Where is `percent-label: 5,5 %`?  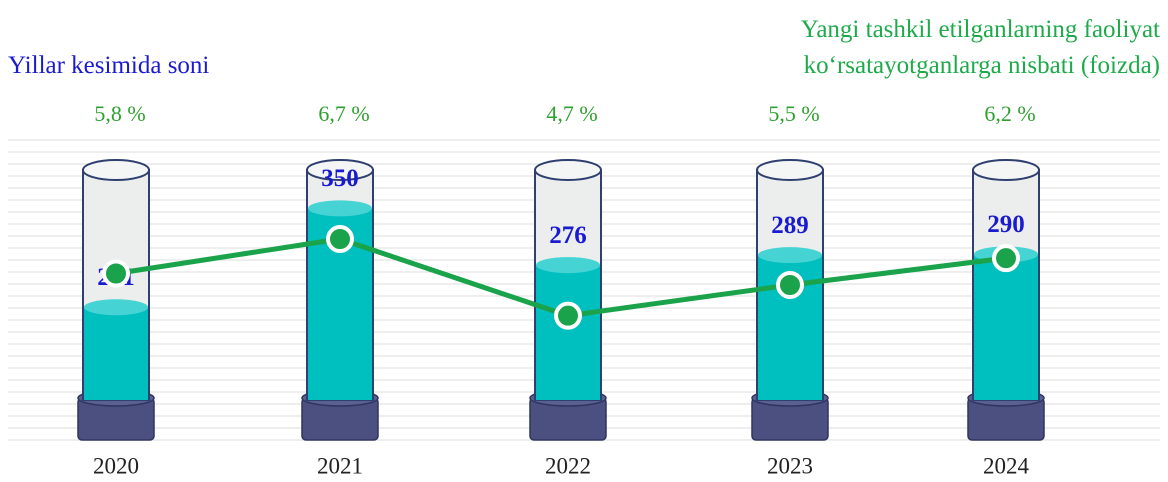
percent-label: 5,5 % is located at coordinates (793, 113).